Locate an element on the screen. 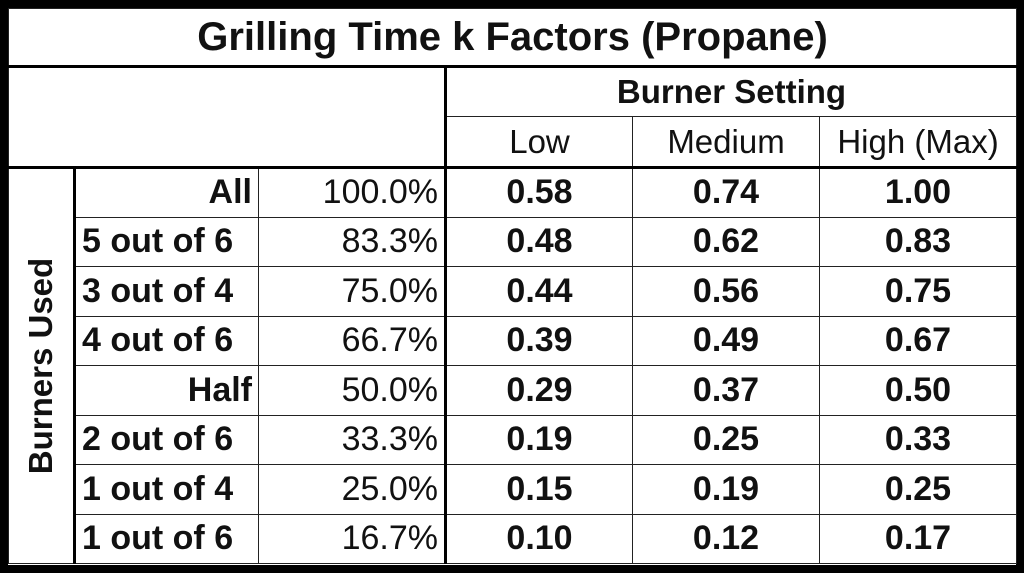 The image size is (1024, 573). table-row: Half 50.0% 0.29 0.37 0.50 is located at coordinates (513, 390).